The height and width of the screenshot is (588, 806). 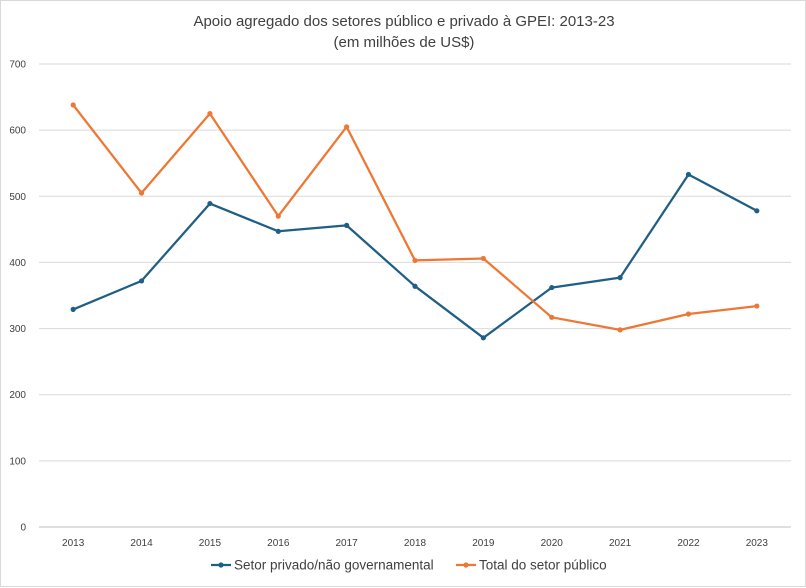 What do you see at coordinates (17, 65) in the screenshot?
I see `y-tick-label: 700` at bounding box center [17, 65].